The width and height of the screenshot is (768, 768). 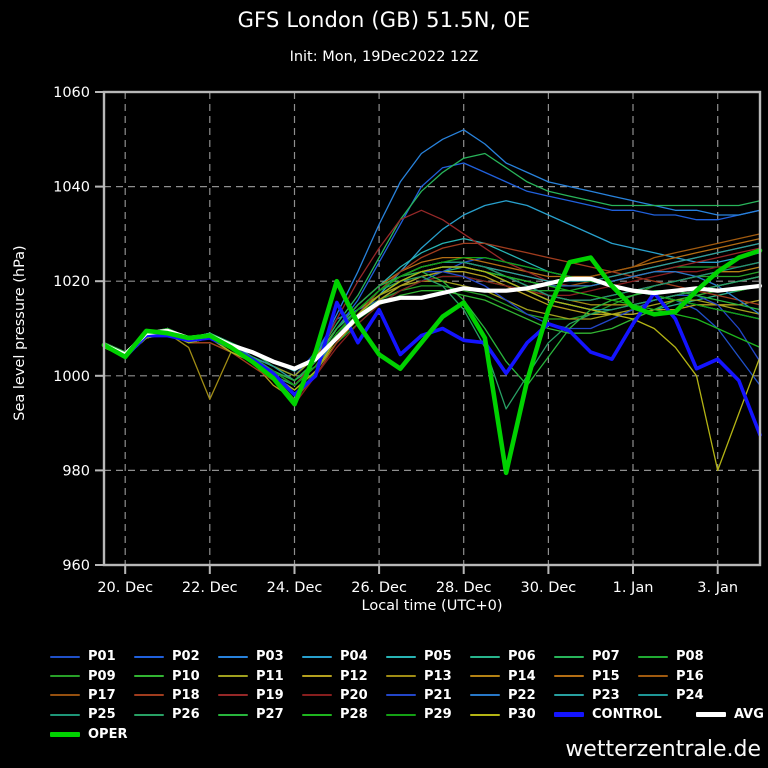 I want to click on legend-label-P04: P04, so click(x=354, y=657).